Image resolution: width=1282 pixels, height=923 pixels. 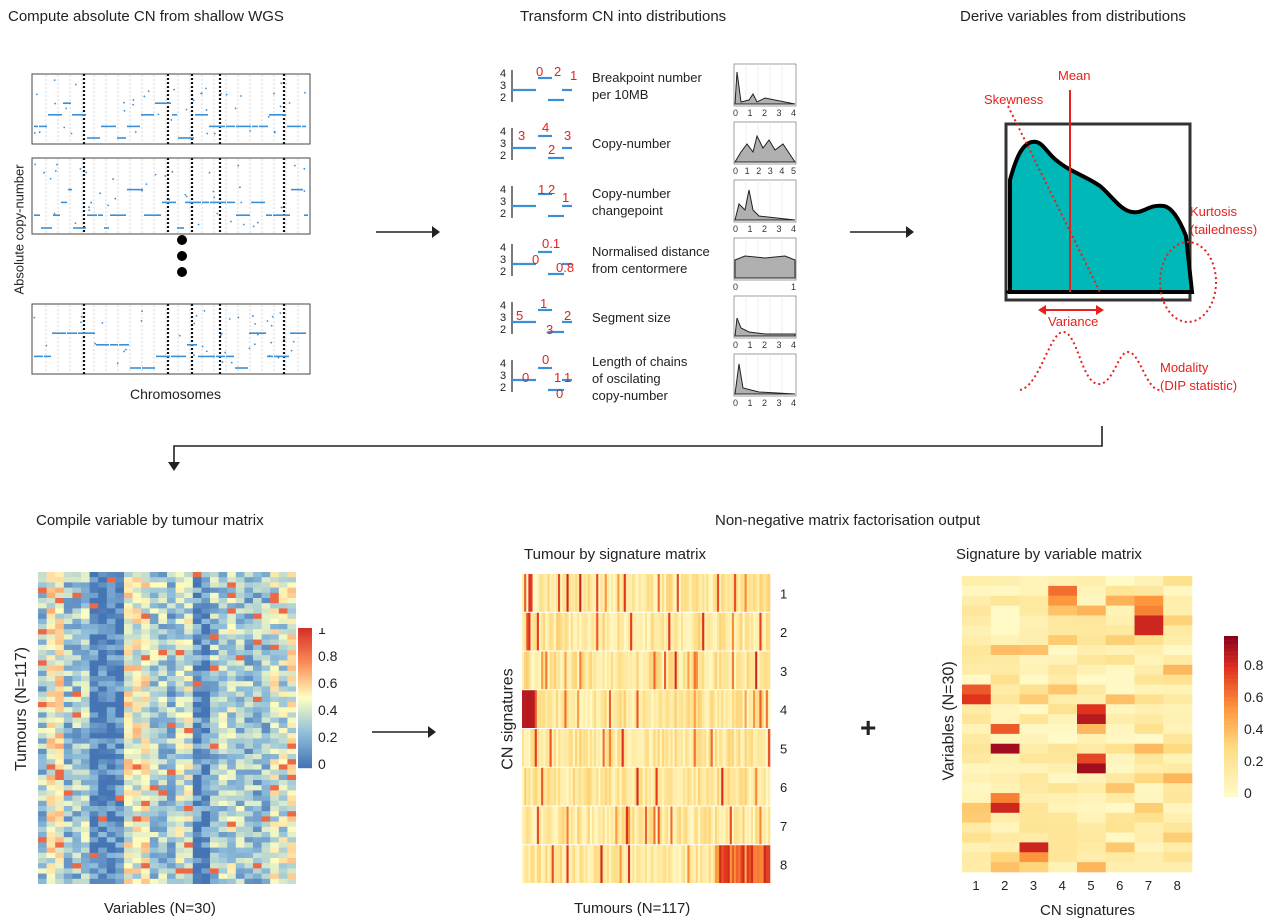 What do you see at coordinates (19, 229) in the screenshot?
I see `step1-ylabel: Absolute copy-number` at bounding box center [19, 229].